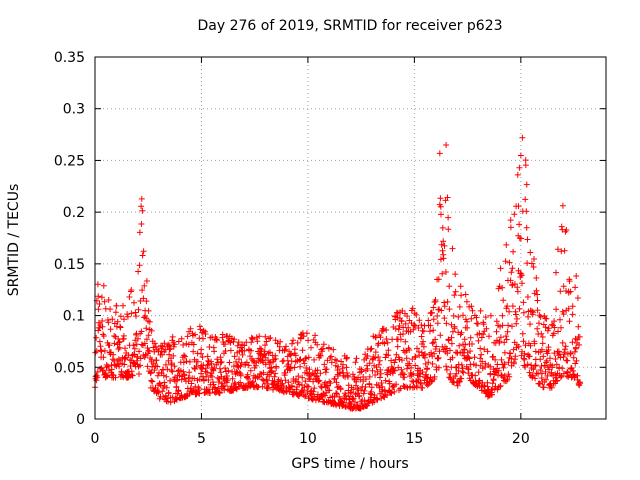 This screenshot has width=640, height=480. Describe the element at coordinates (74, 317) in the screenshot. I see `y-tick-label: 0.1` at that location.